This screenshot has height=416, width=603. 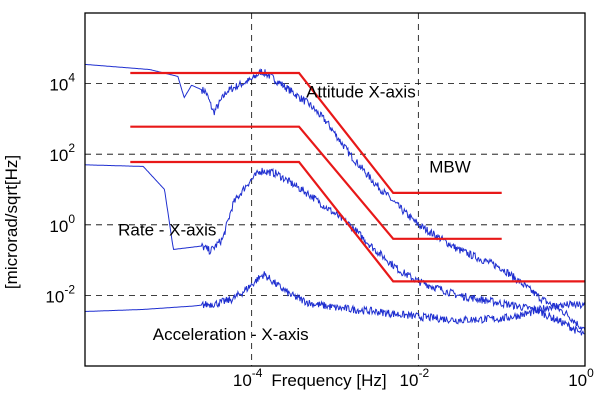 What do you see at coordinates (11, 222) in the screenshot?
I see `y-axis-label: [microrad/sqrt[Hz]` at bounding box center [11, 222].